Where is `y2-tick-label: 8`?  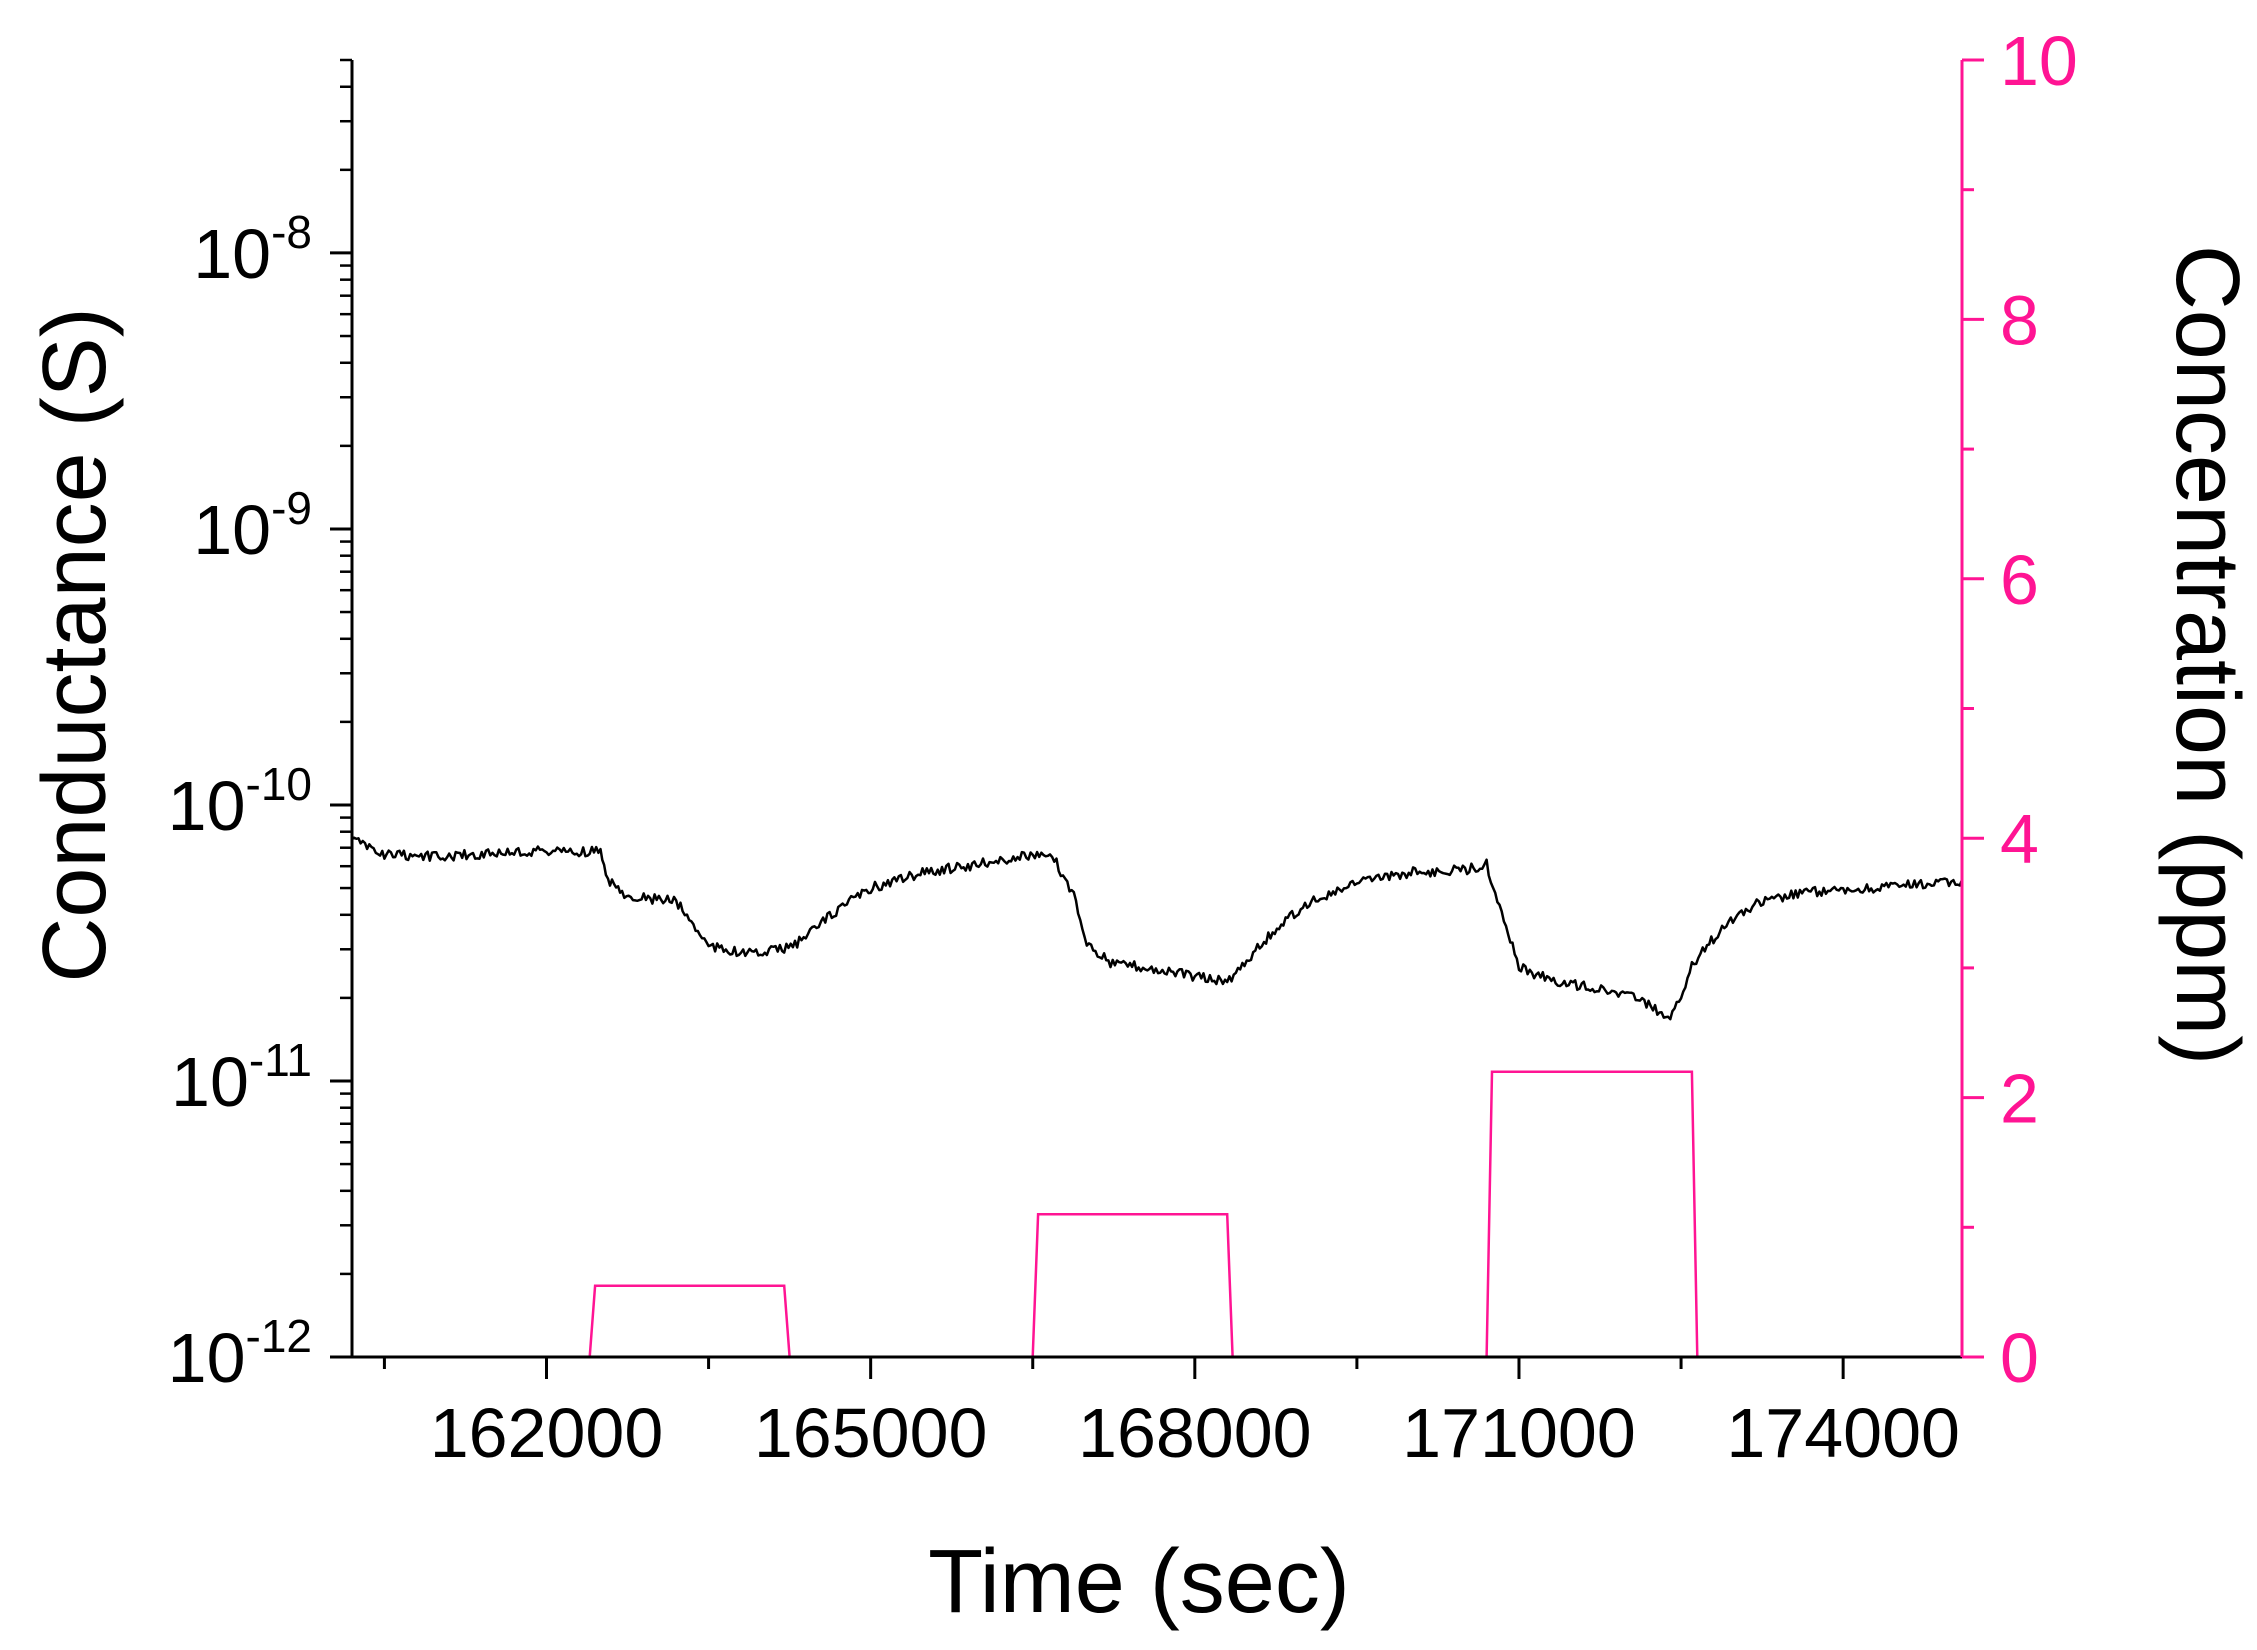 y2-tick-label: 8 is located at coordinates (2019, 320).